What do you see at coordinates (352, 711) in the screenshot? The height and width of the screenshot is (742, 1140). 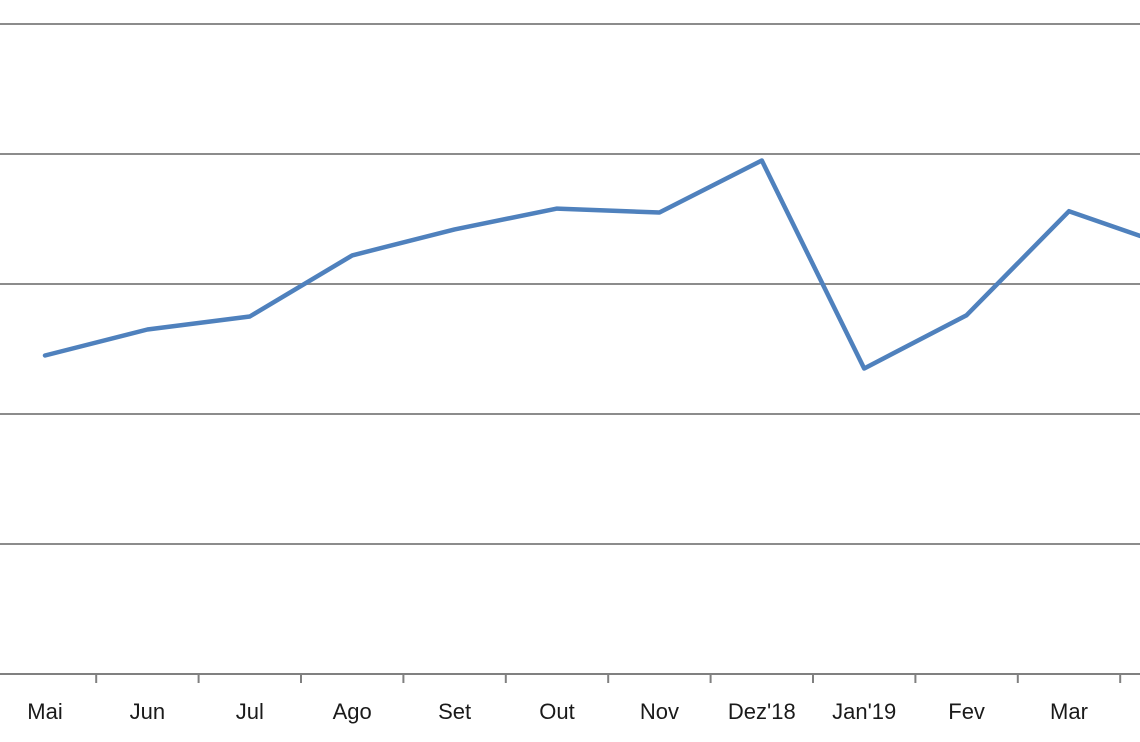 I see `x-axis-label: Ago` at bounding box center [352, 711].